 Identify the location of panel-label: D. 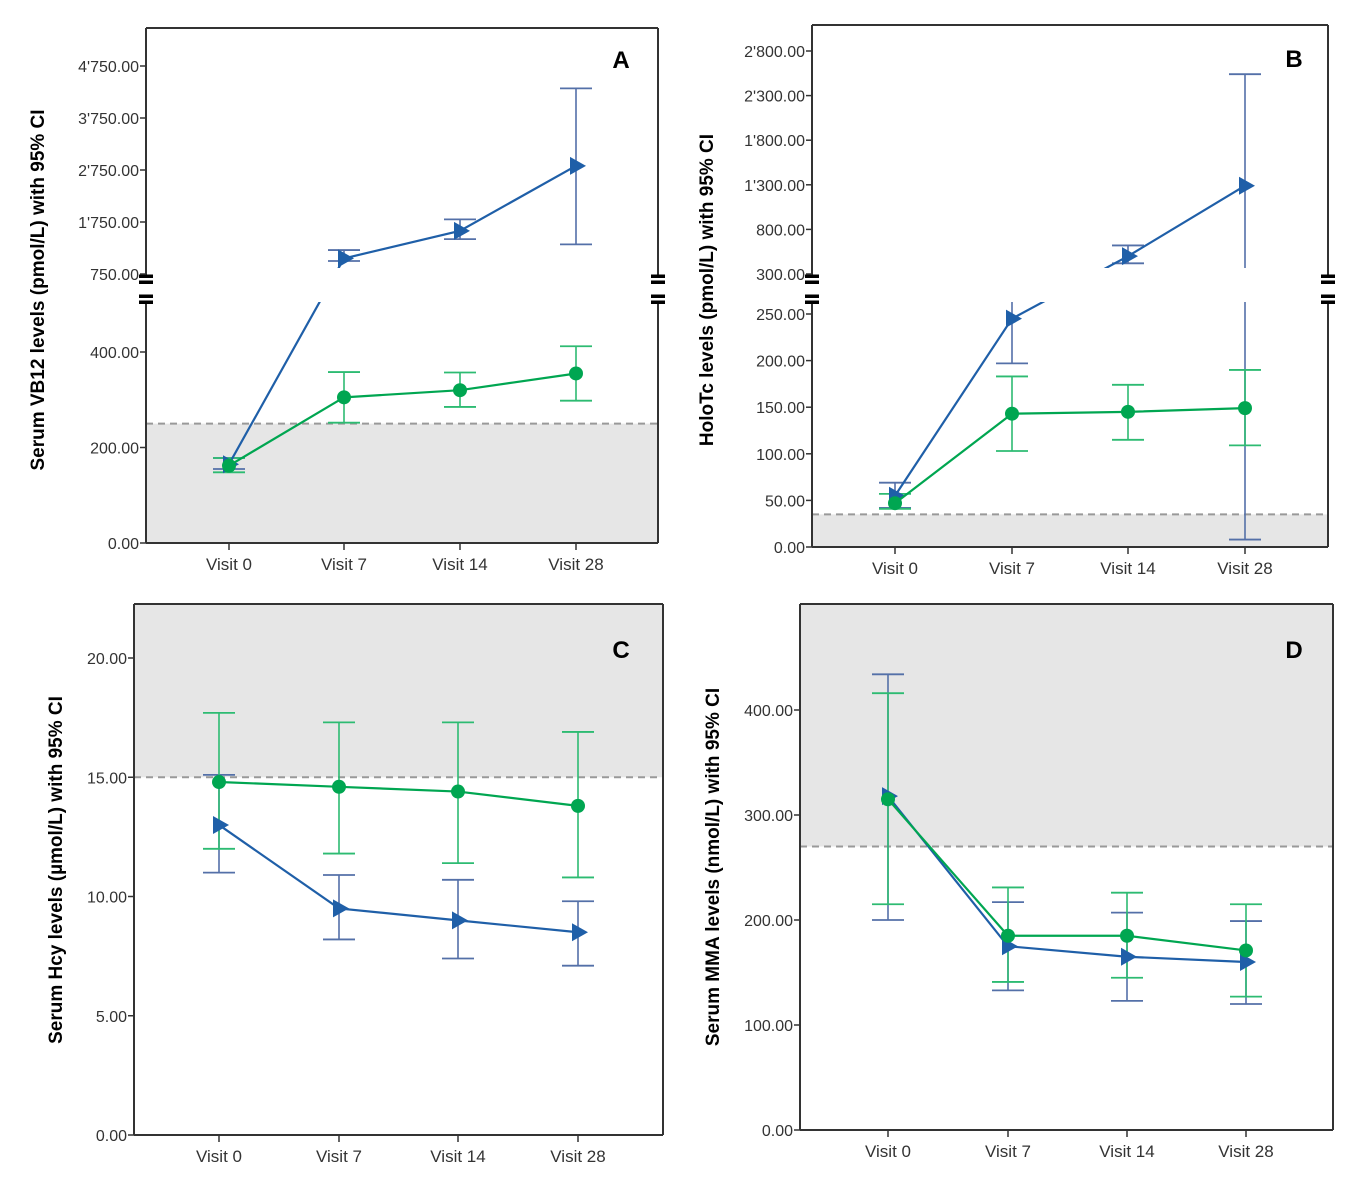
(1293, 650).